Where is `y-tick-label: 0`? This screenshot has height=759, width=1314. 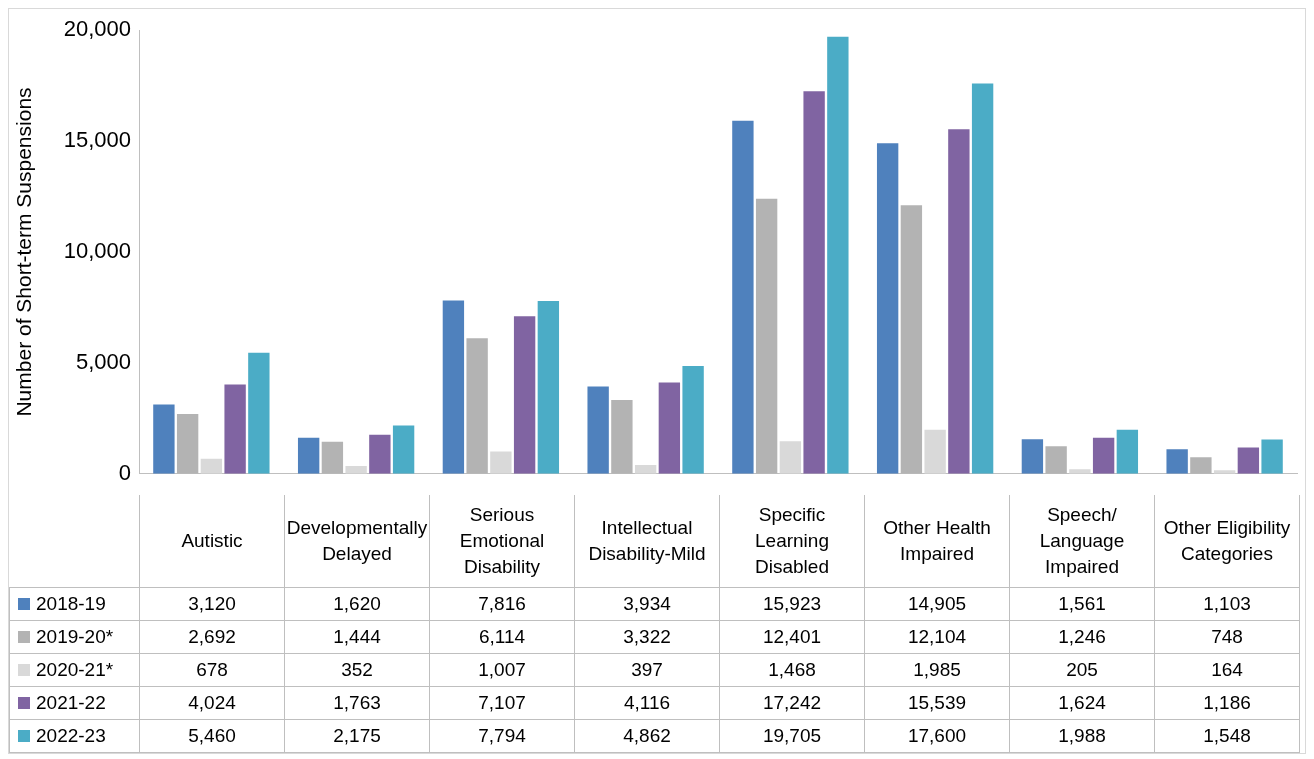
y-tick-label: 0 is located at coordinates (124, 472).